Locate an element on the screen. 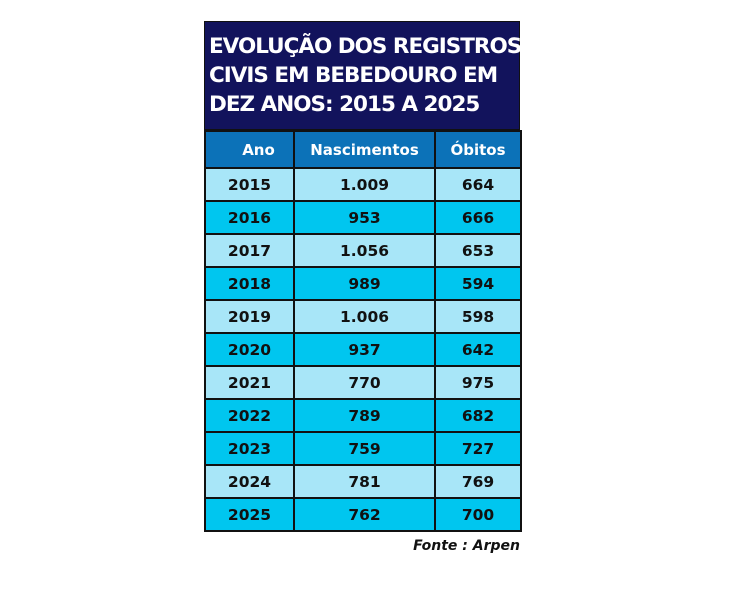  table-row: 2023 759 727 is located at coordinates (363, 448).